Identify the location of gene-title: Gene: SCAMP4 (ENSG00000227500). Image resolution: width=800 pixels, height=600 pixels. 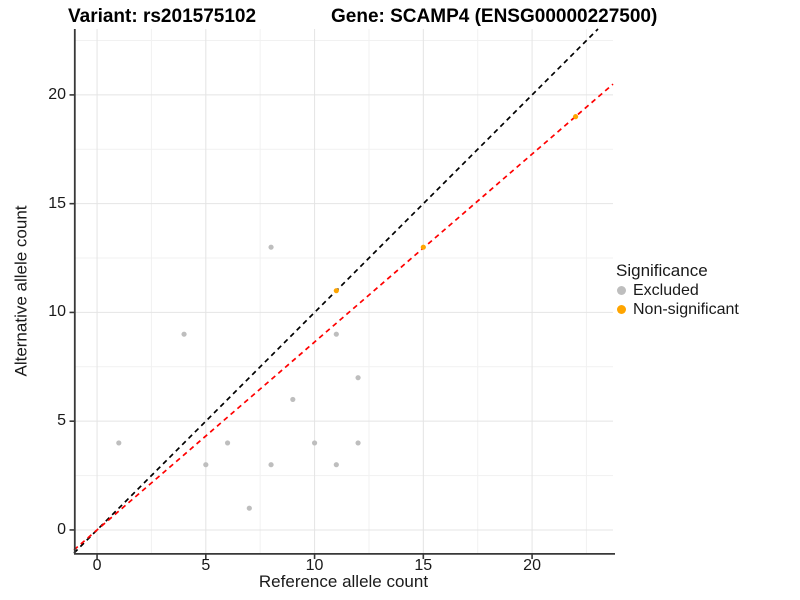
(494, 16).